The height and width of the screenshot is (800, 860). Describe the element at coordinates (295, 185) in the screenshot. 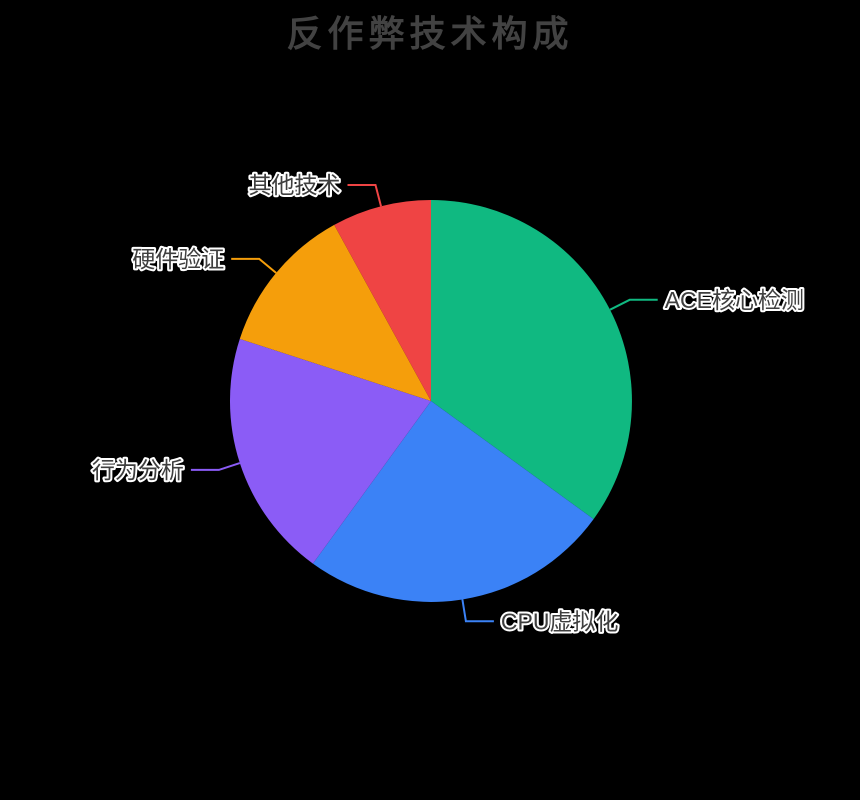

I see `slice-label-4: 其他技术` at that location.